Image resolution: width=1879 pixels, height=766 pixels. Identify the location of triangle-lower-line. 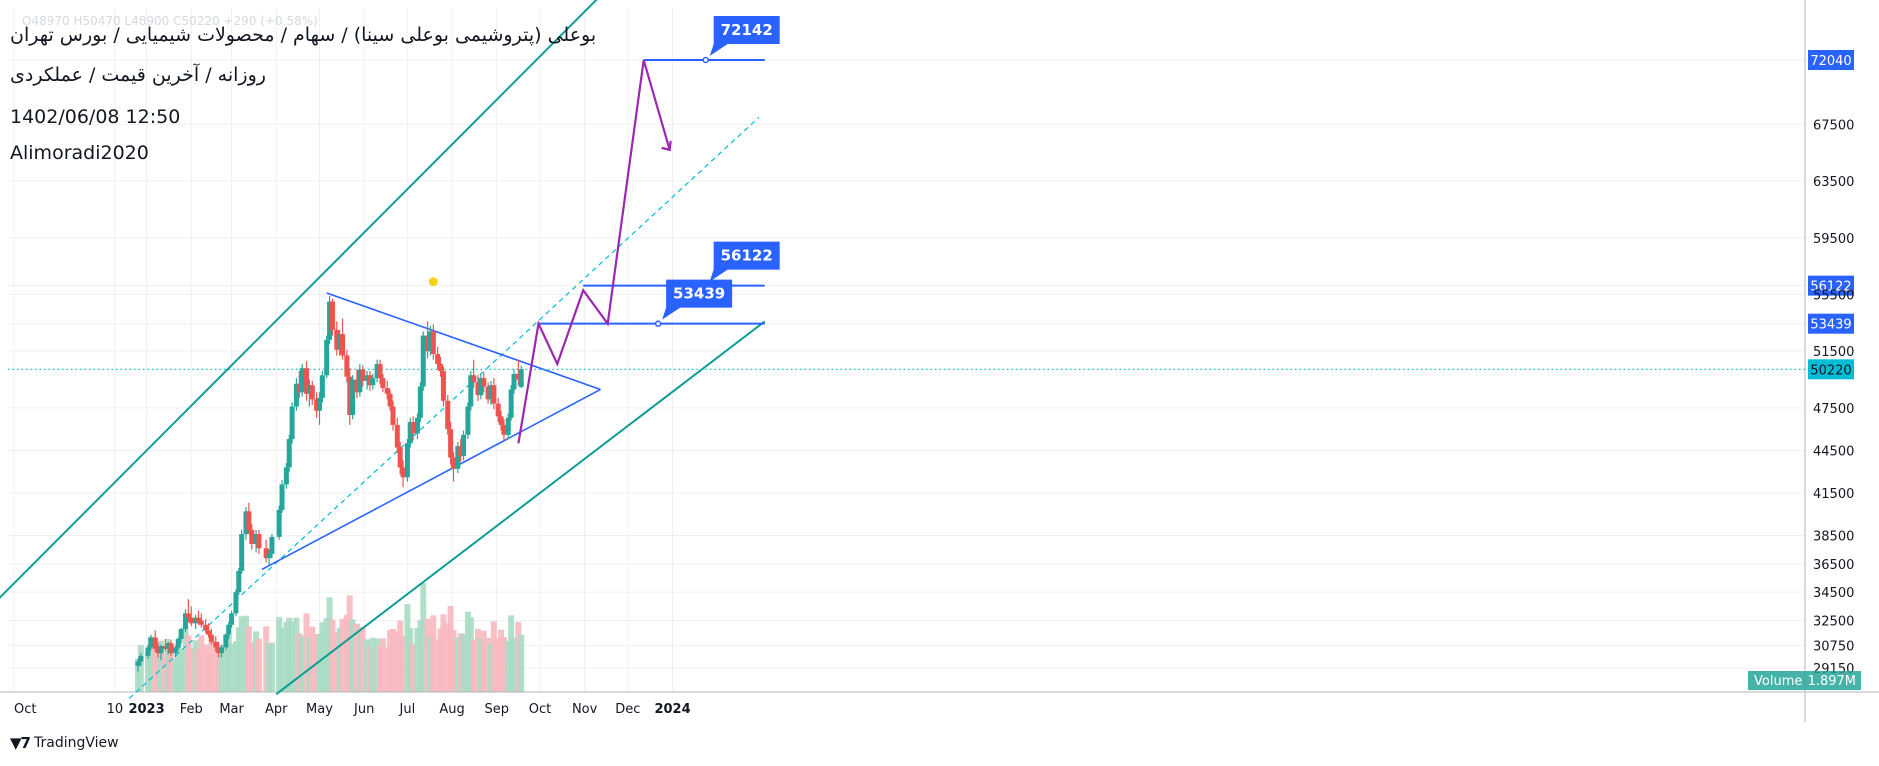
(431, 479).